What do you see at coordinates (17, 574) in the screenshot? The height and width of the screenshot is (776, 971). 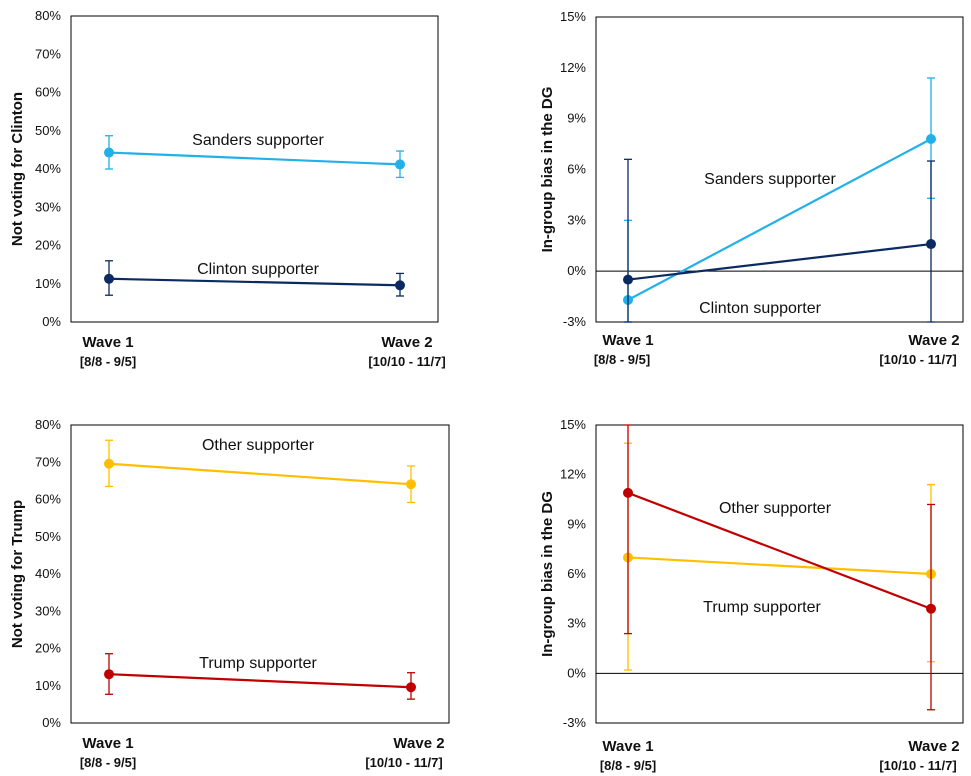 I see `y-axis-title: Not voting for Trump` at bounding box center [17, 574].